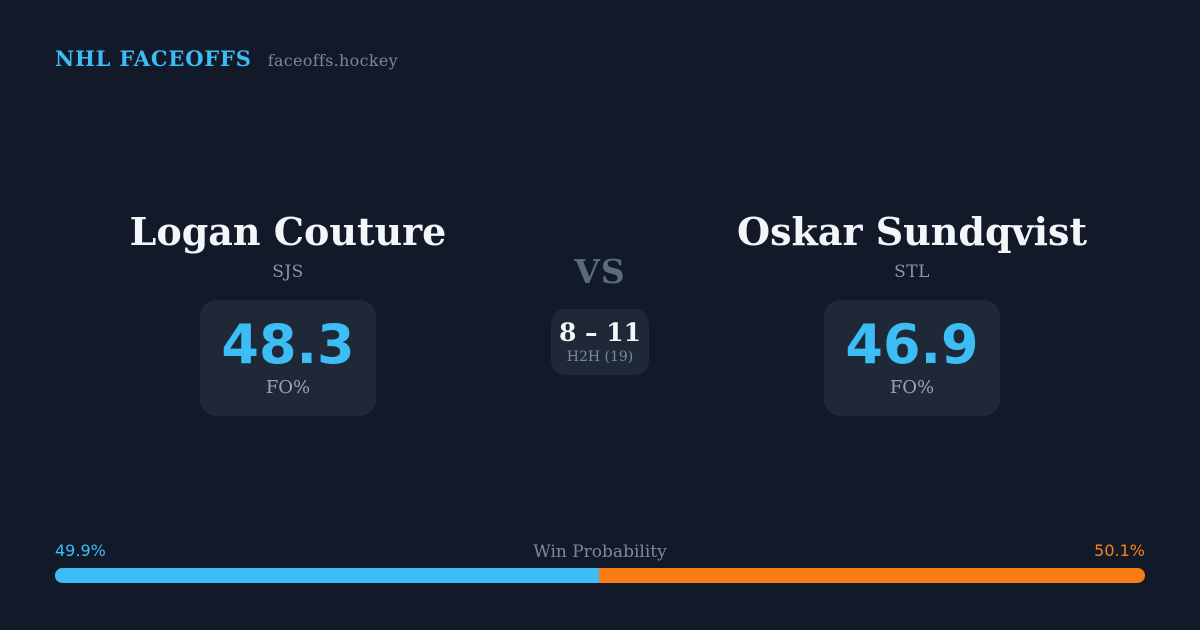 This screenshot has height=630, width=1200. What do you see at coordinates (288, 231) in the screenshot?
I see `player-left-name: Logan Couture` at bounding box center [288, 231].